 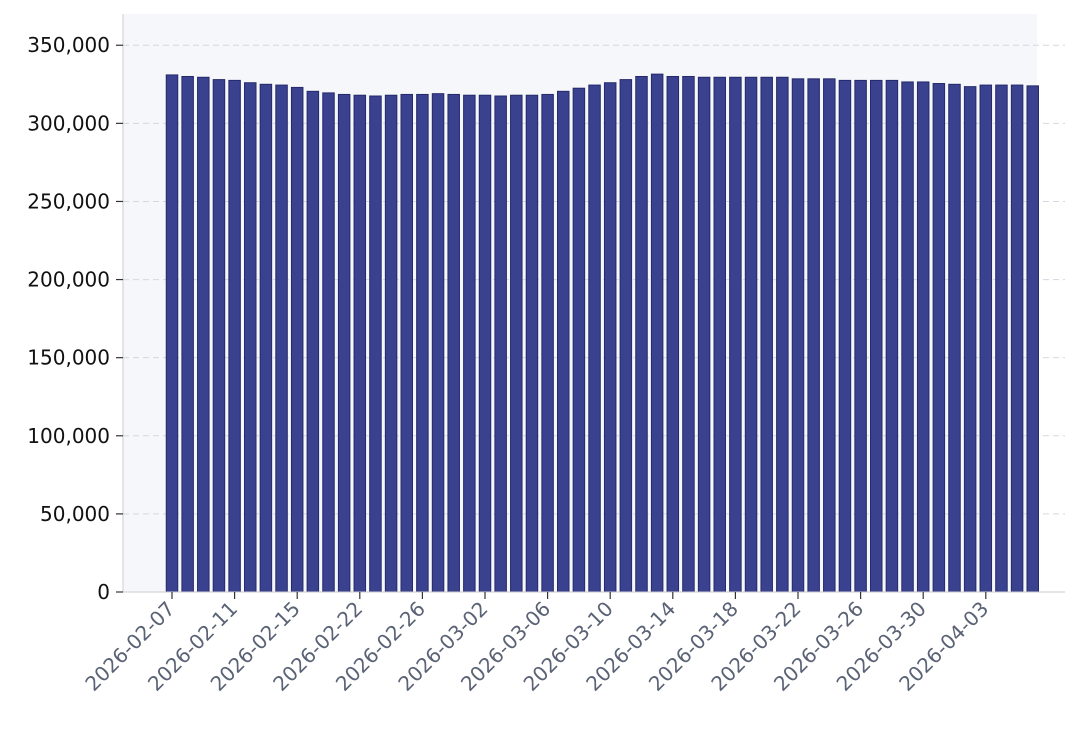 What do you see at coordinates (68, 280) in the screenshot?
I see `y-tick-label: 200,000` at bounding box center [68, 280].